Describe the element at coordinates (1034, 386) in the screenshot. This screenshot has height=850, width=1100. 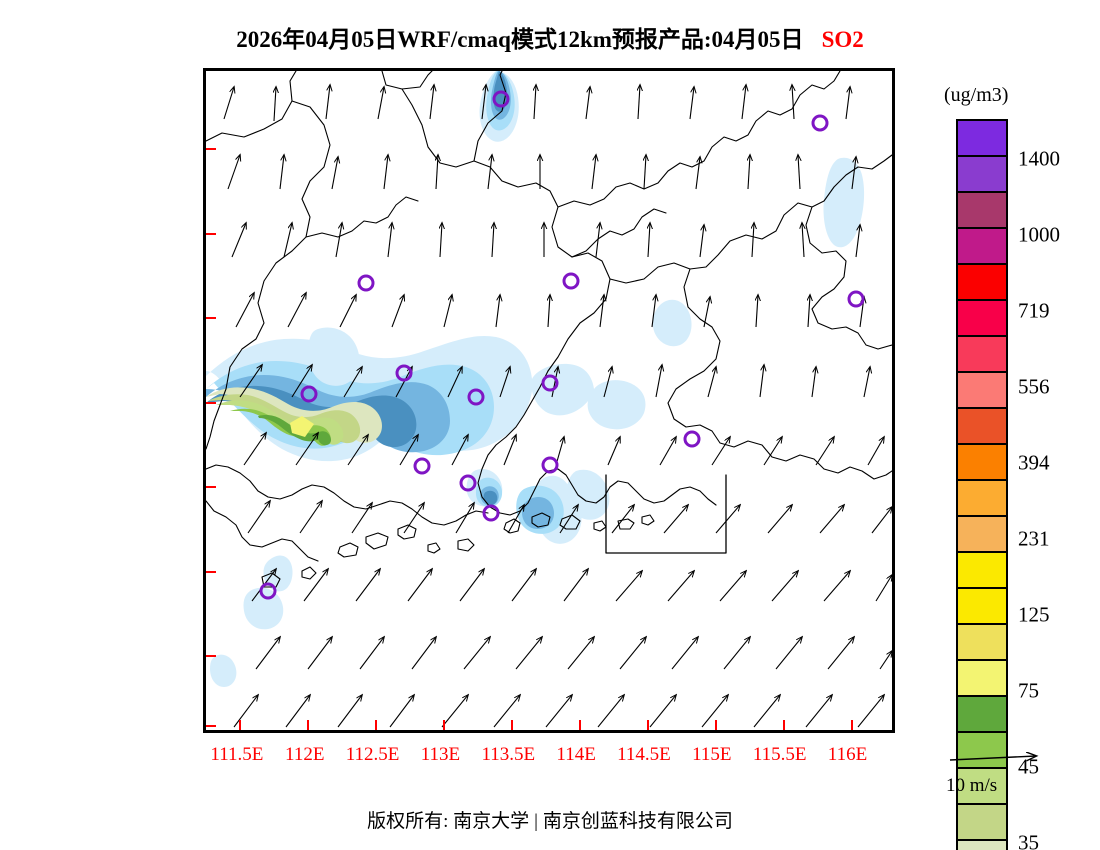
I see `colorbar-tick-556: 556` at that location.